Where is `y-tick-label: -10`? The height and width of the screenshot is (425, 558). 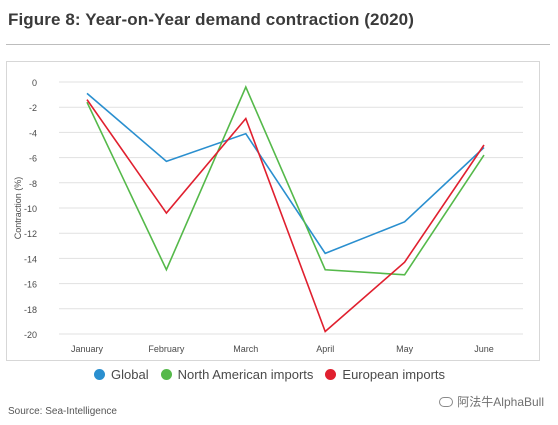 y-tick-label: -10 is located at coordinates (30, 209).